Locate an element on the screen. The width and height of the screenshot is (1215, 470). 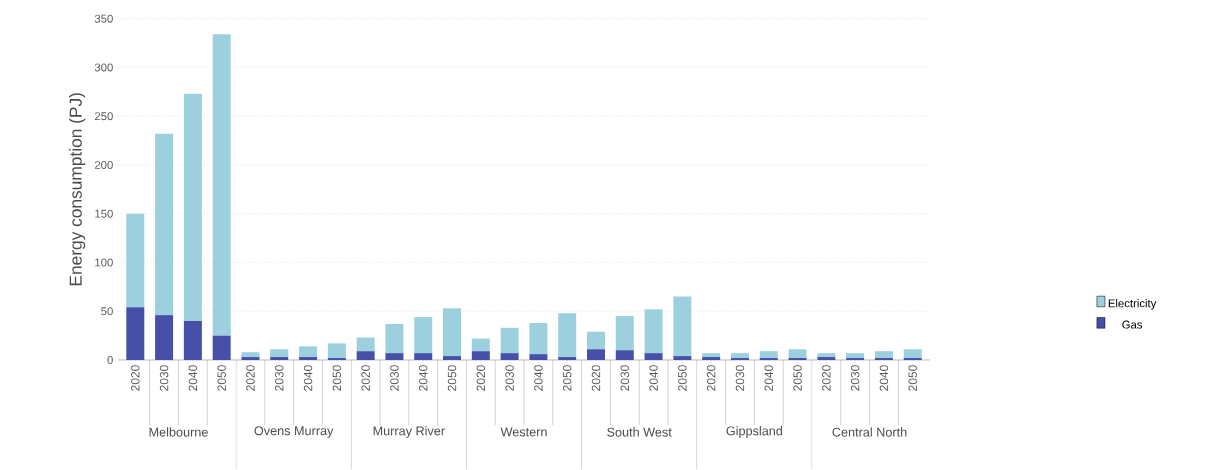
y-tick-label: 300 is located at coordinates (103, 67).